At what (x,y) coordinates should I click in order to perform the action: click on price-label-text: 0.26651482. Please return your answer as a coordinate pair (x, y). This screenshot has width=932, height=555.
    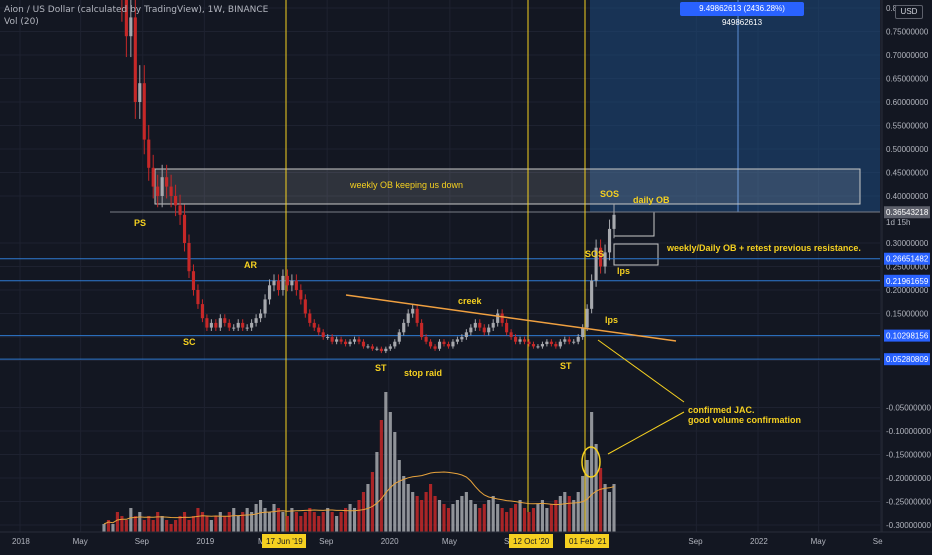
    Looking at the image, I should click on (907, 259).